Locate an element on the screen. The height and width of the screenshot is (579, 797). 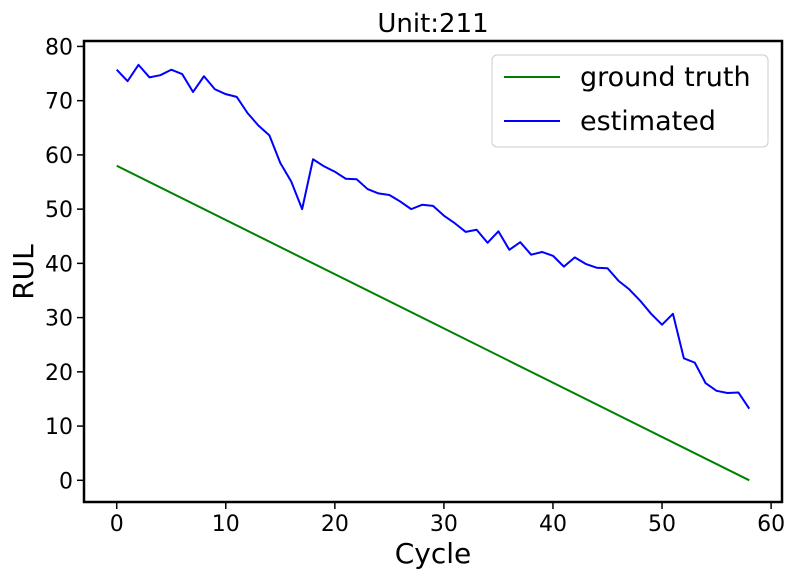
y-tick-label: 0 is located at coordinates (66, 481).